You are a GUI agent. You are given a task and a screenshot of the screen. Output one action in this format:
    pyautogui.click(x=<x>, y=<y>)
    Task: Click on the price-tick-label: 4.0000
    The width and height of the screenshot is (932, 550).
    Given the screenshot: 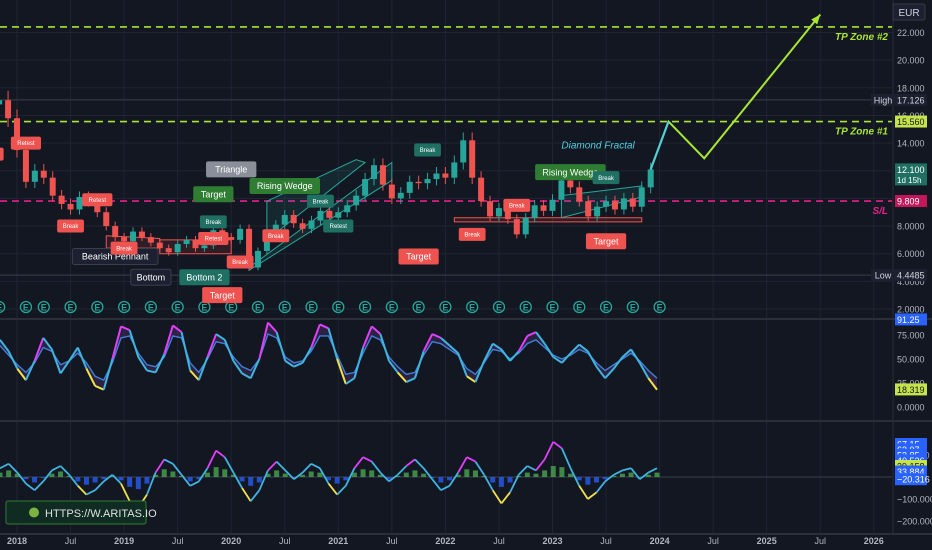 What is the action you would take?
    pyautogui.click(x=911, y=282)
    